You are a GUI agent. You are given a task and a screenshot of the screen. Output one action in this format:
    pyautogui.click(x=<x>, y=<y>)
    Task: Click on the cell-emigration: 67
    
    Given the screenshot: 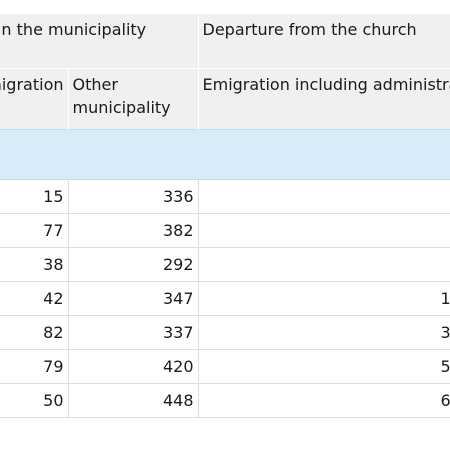 What is the action you would take?
    pyautogui.click(x=323, y=400)
    